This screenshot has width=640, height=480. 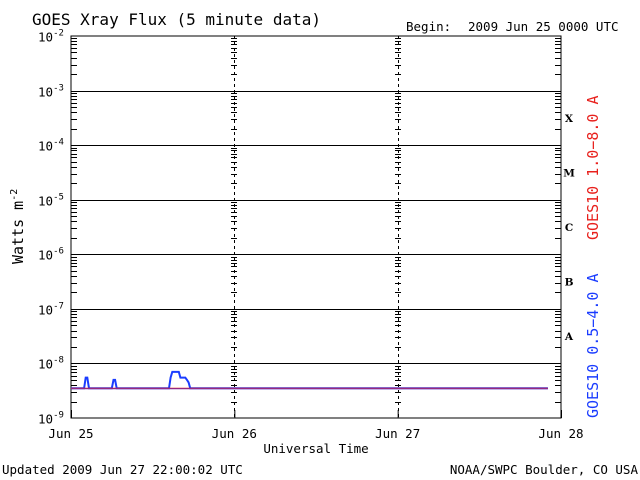 What do you see at coordinates (543, 26) in the screenshot?
I see `begin-value: 2009 Jun 25 0000 UTC` at bounding box center [543, 26].